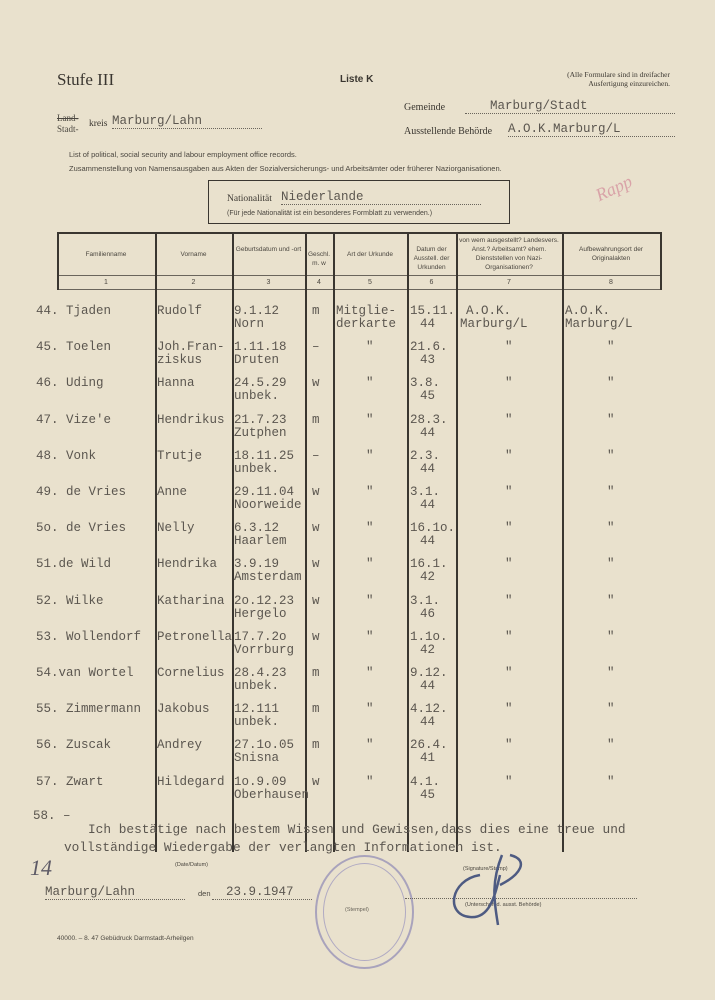 The height and width of the screenshot is (1000, 715). I want to click on cell-birth: 17.7.2o, so click(260, 636).